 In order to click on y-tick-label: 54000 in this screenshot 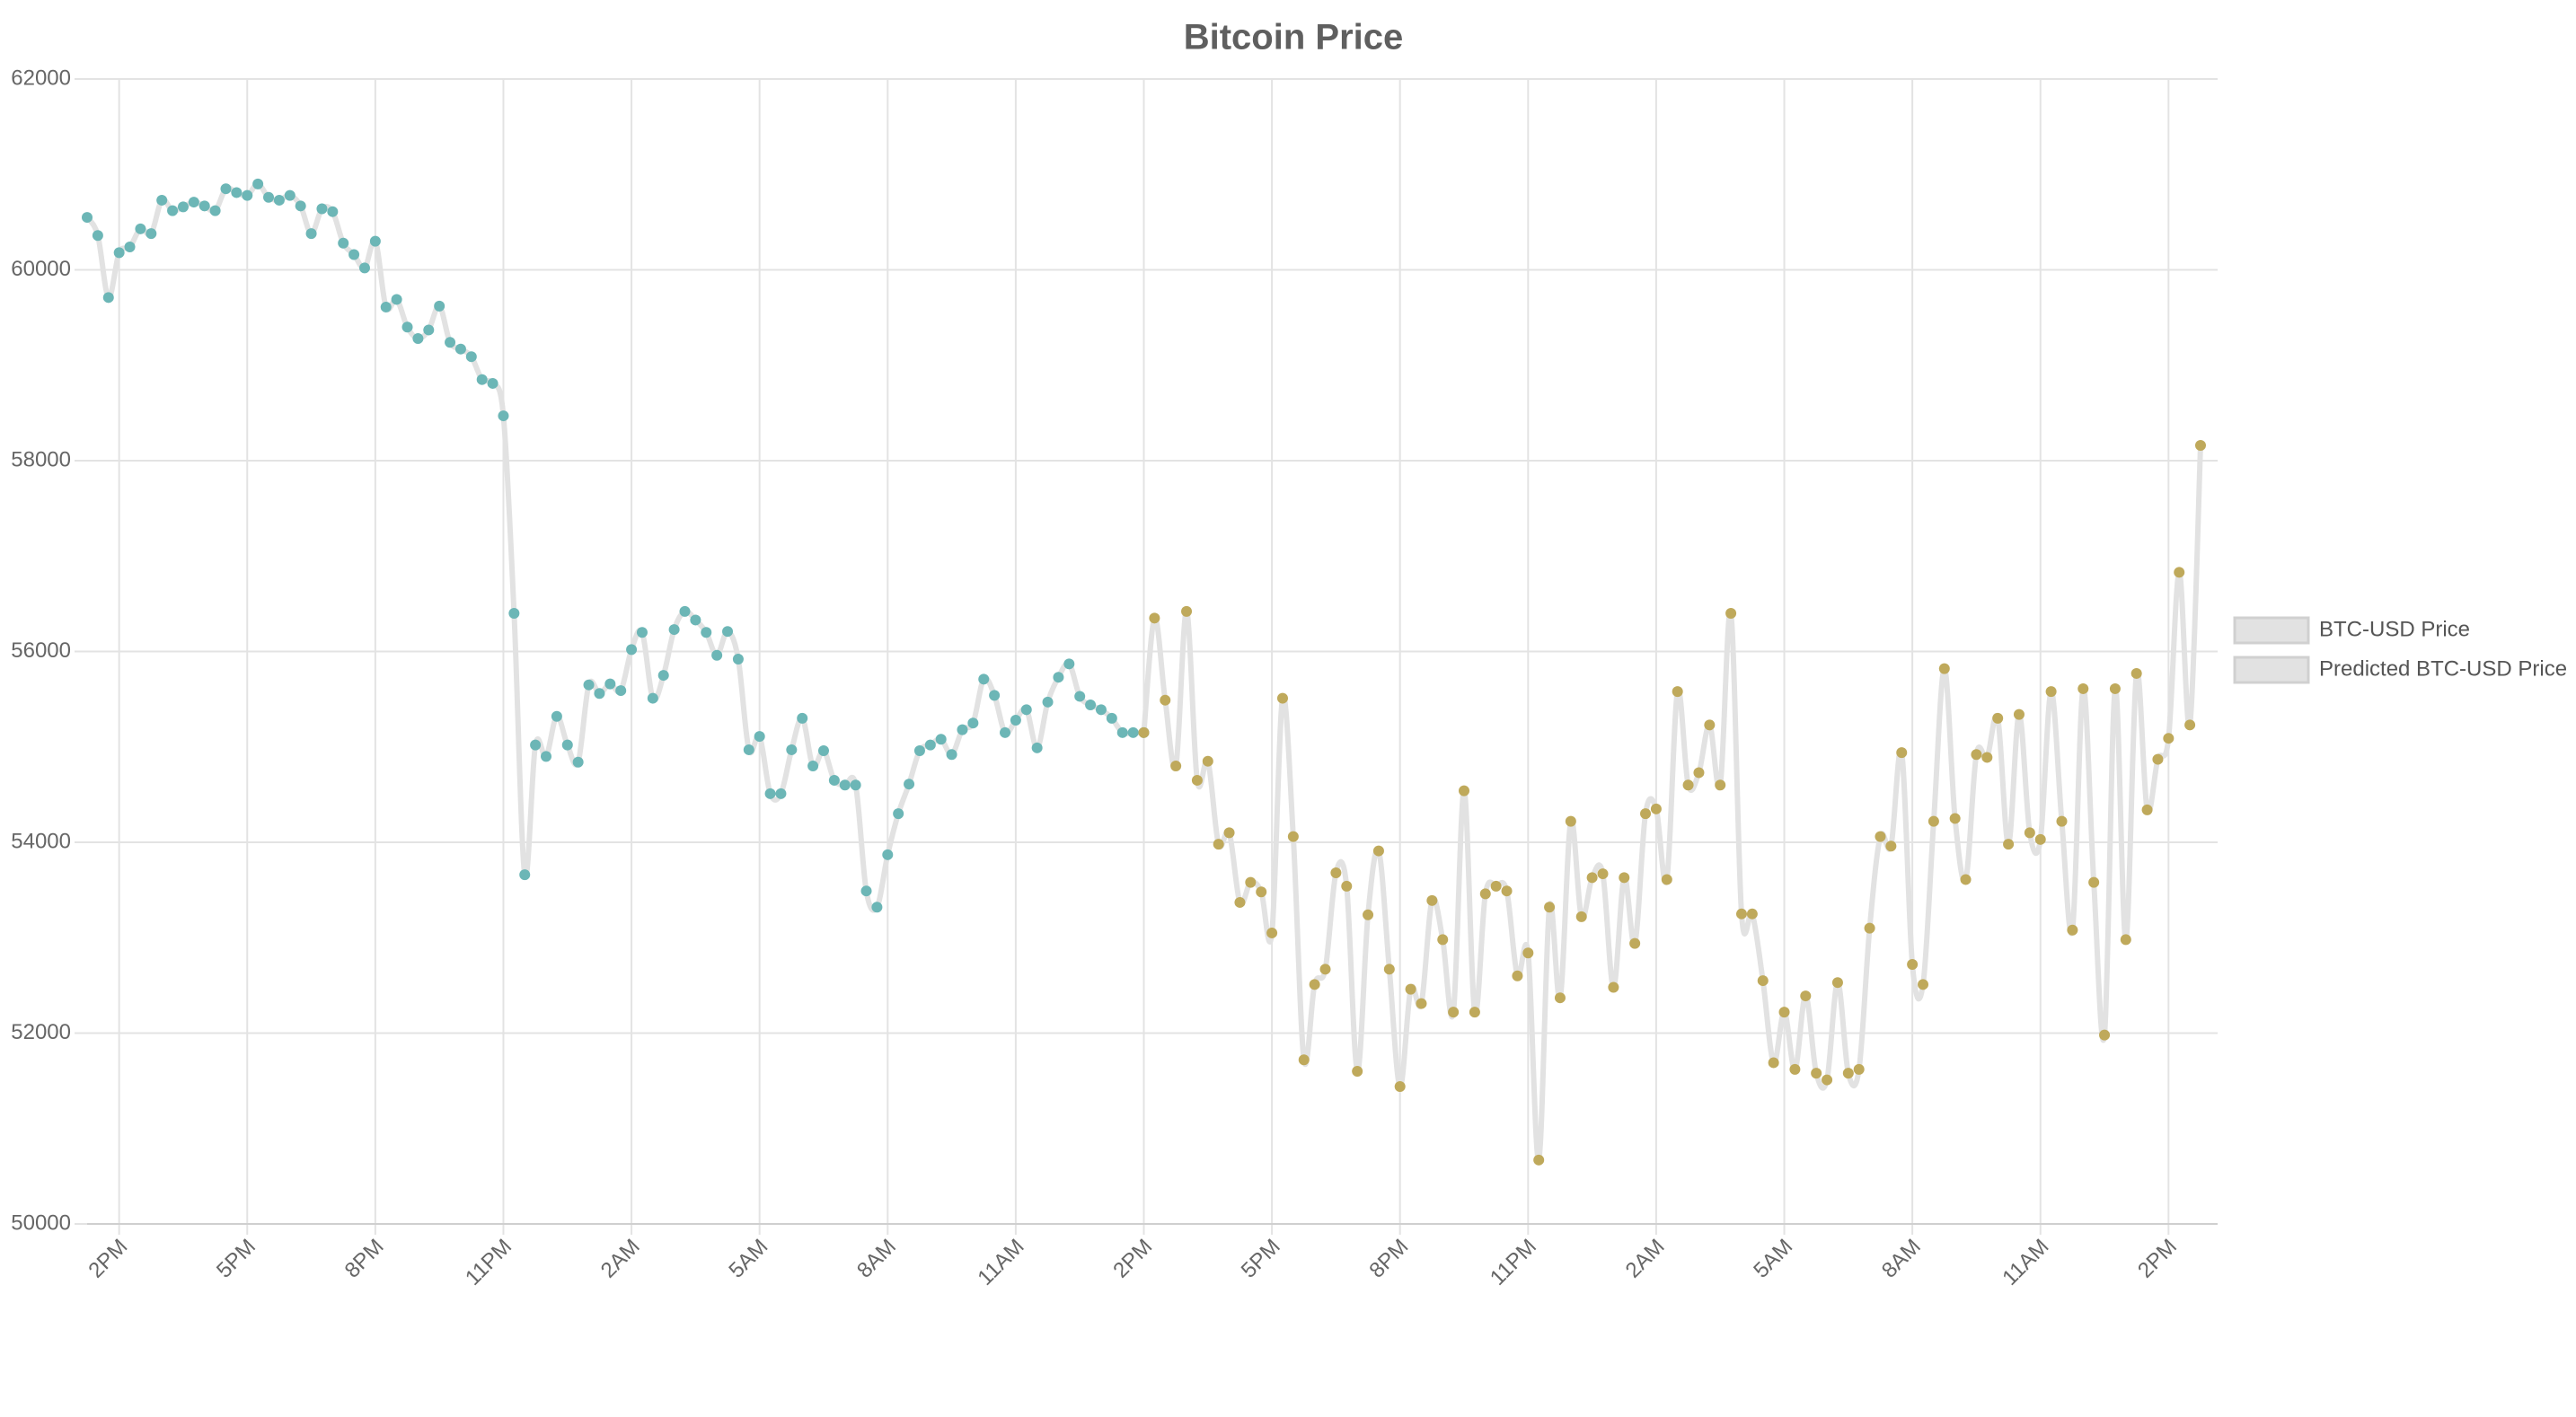, I will do `click(41, 841)`.